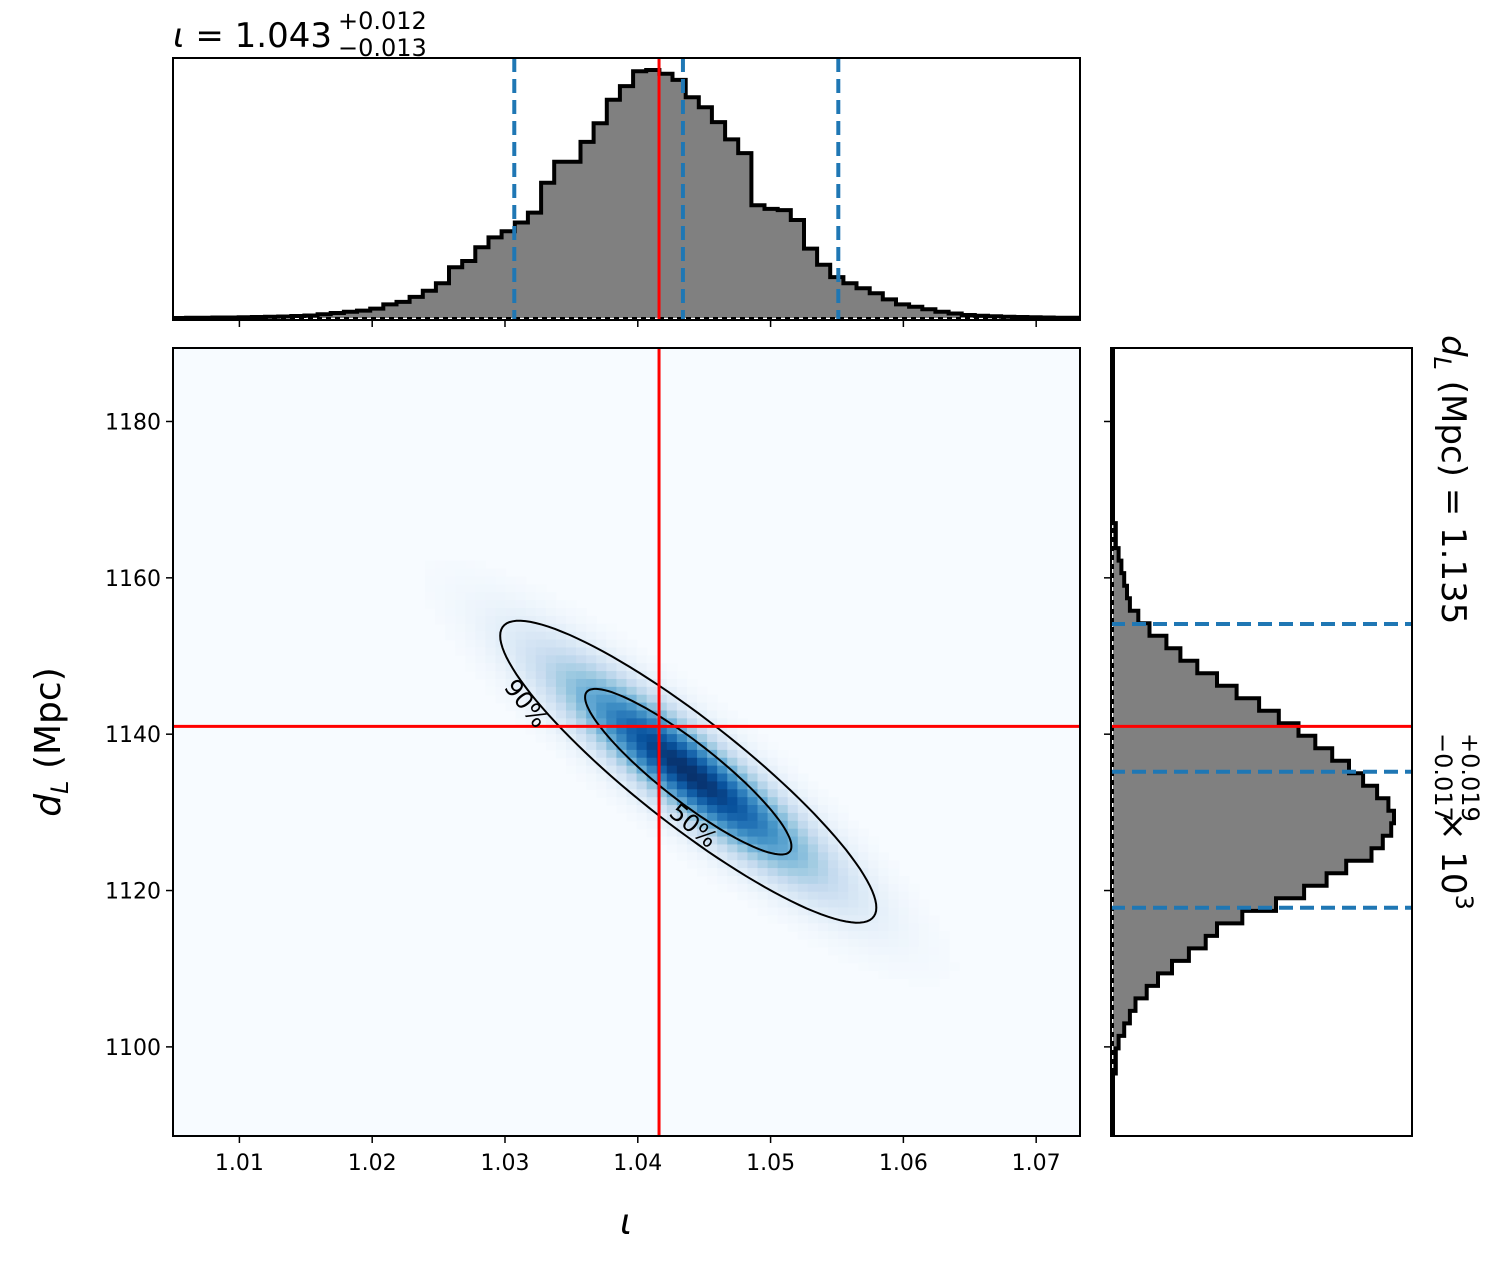 The height and width of the screenshot is (1263, 1502). What do you see at coordinates (770, 1163) in the screenshot?
I see `x-tick-label: 1.05` at bounding box center [770, 1163].